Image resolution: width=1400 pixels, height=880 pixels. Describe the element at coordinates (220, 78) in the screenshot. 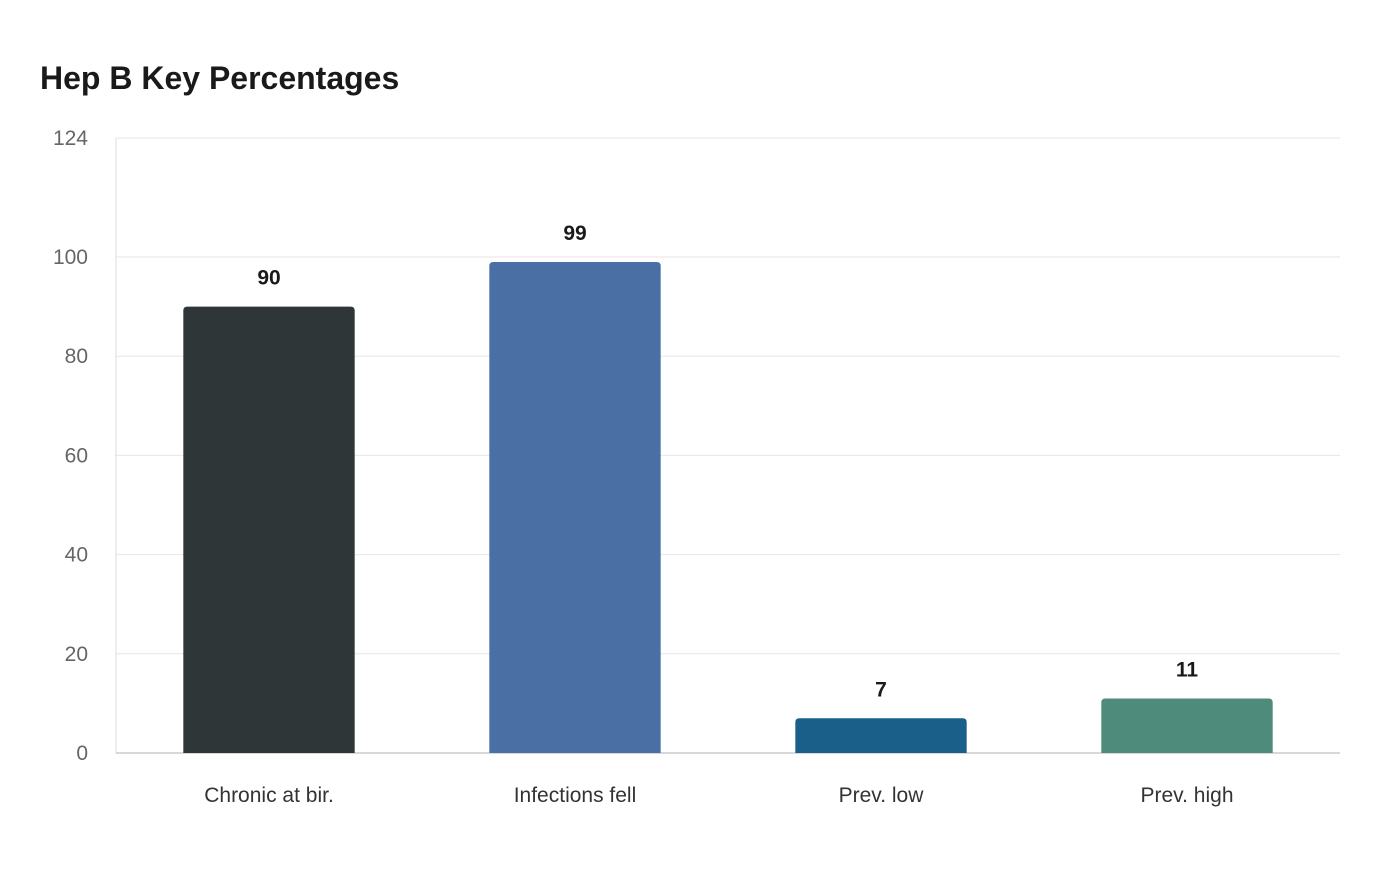

I see `chart-title: Hep B Key Percentages` at that location.